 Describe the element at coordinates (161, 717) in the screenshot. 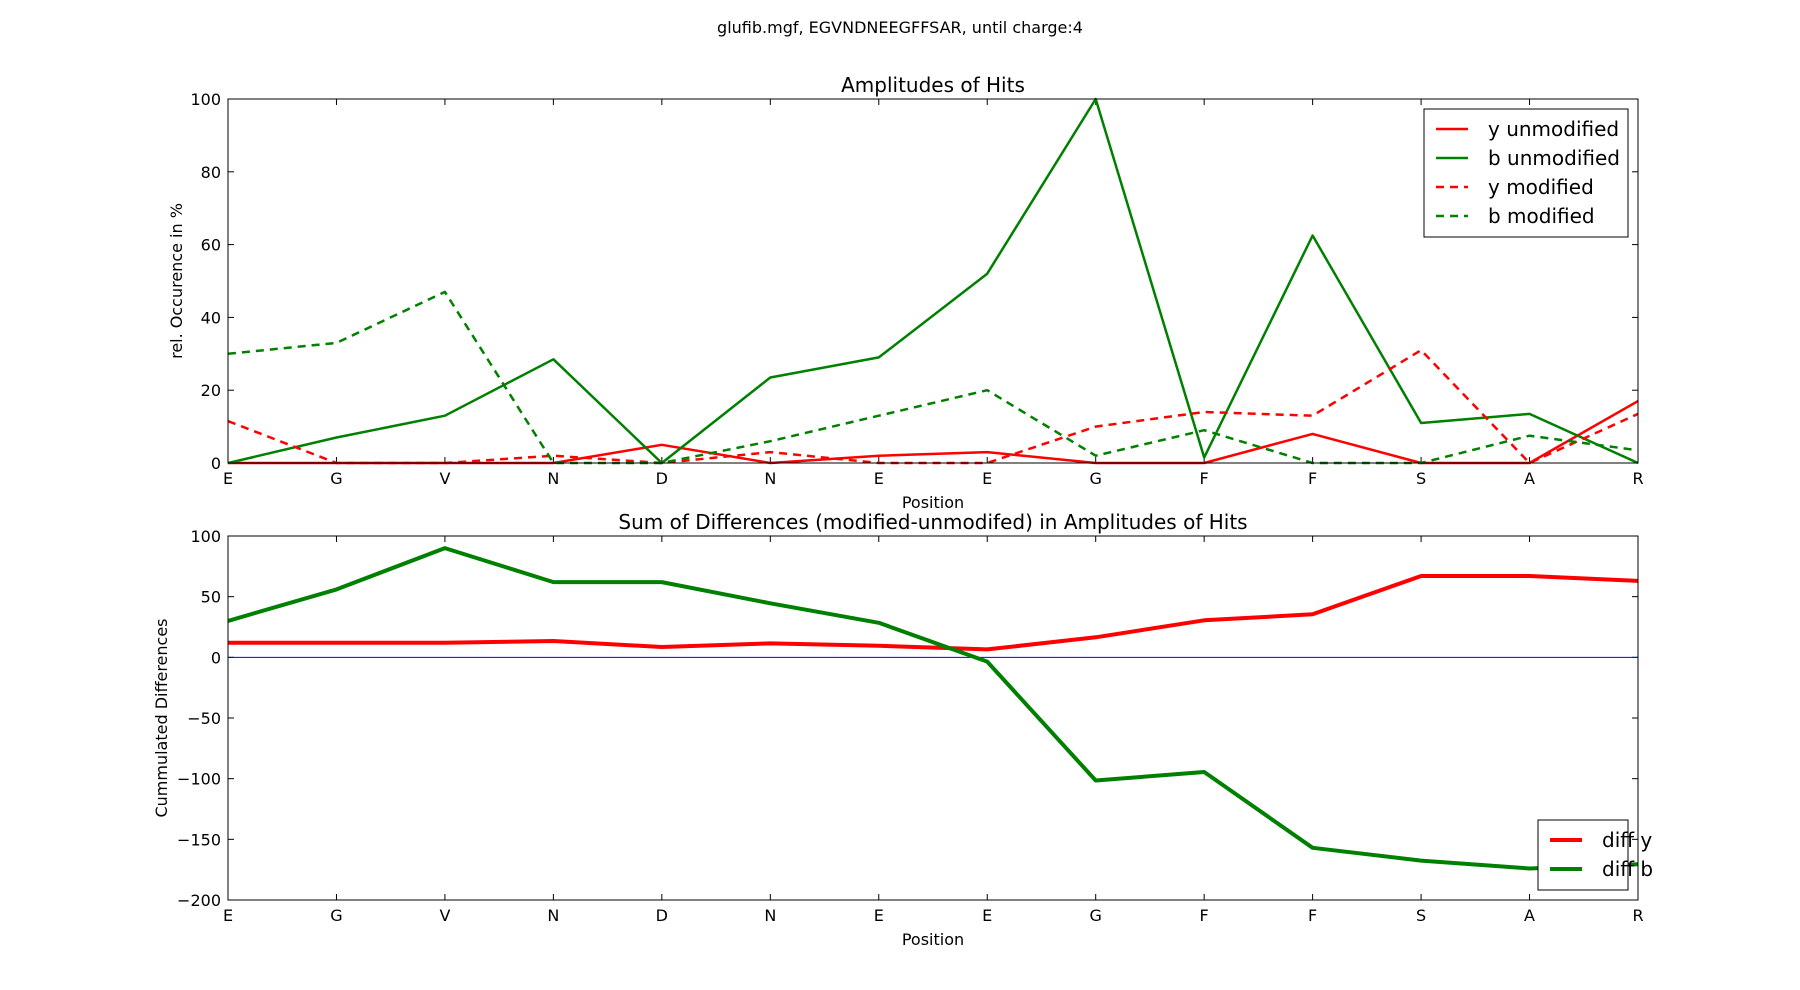

I see `cumulative-differences-plot-ylabel: Cummulated Differences` at that location.